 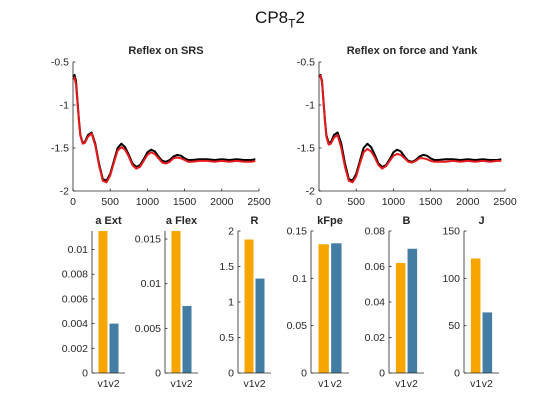 I want to click on figure-title-end: 2, so click(x=300, y=17).